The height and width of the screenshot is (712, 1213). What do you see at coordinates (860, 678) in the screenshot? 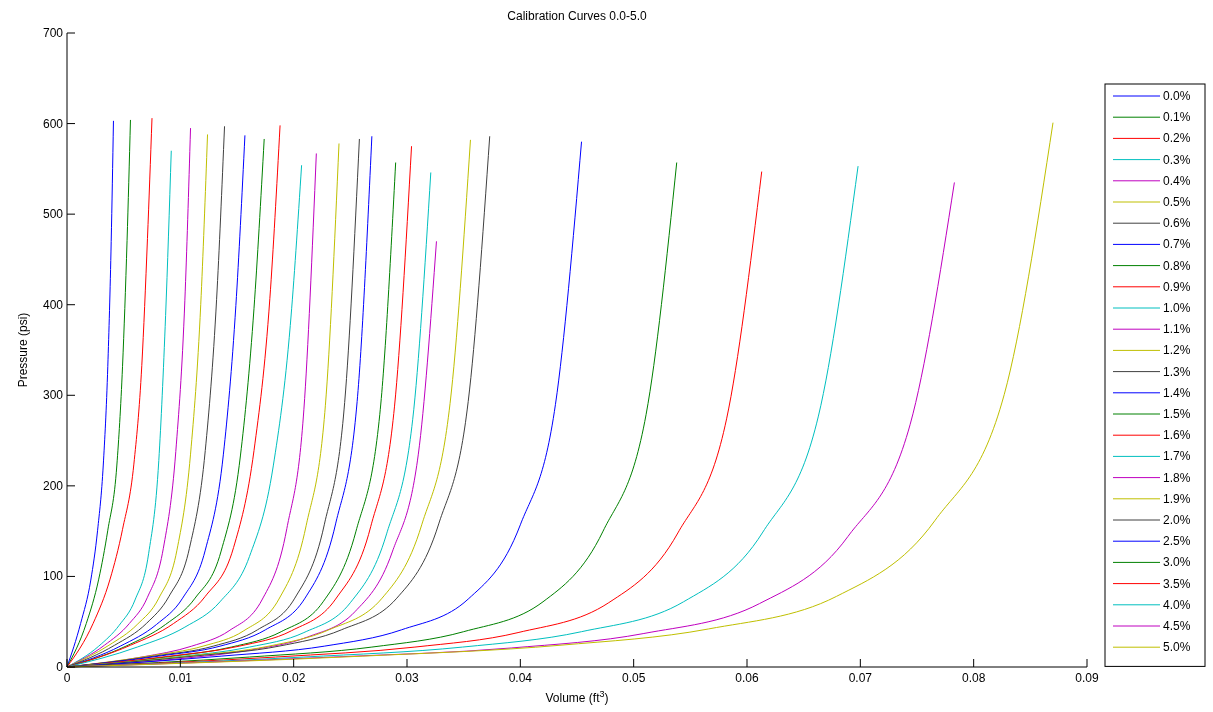
I see `x-tick-label: 0.07` at bounding box center [860, 678].